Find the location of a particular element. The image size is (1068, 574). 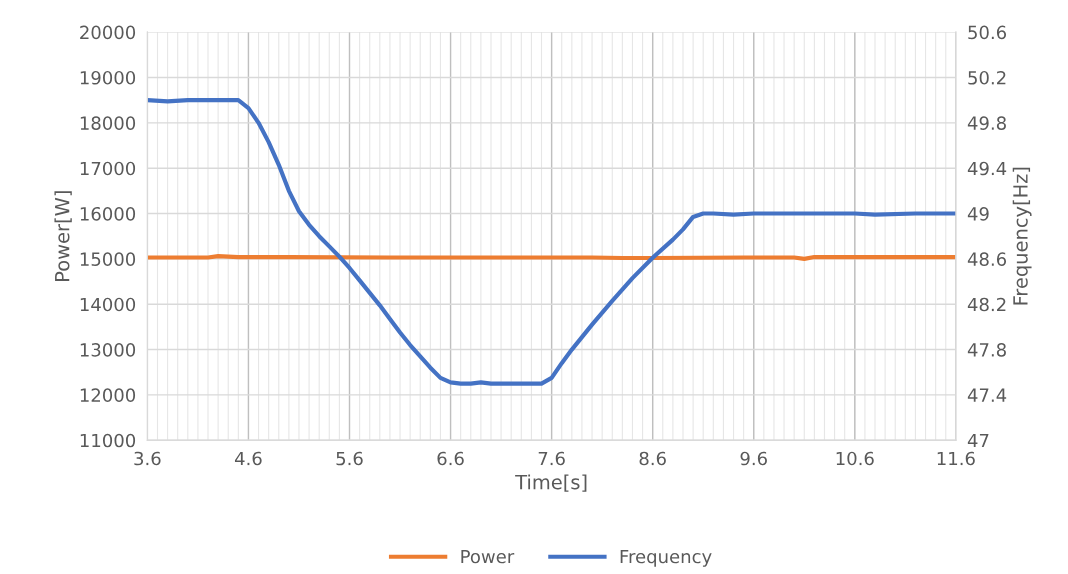

x-axis-title: Time[s] is located at coordinates (551, 483).